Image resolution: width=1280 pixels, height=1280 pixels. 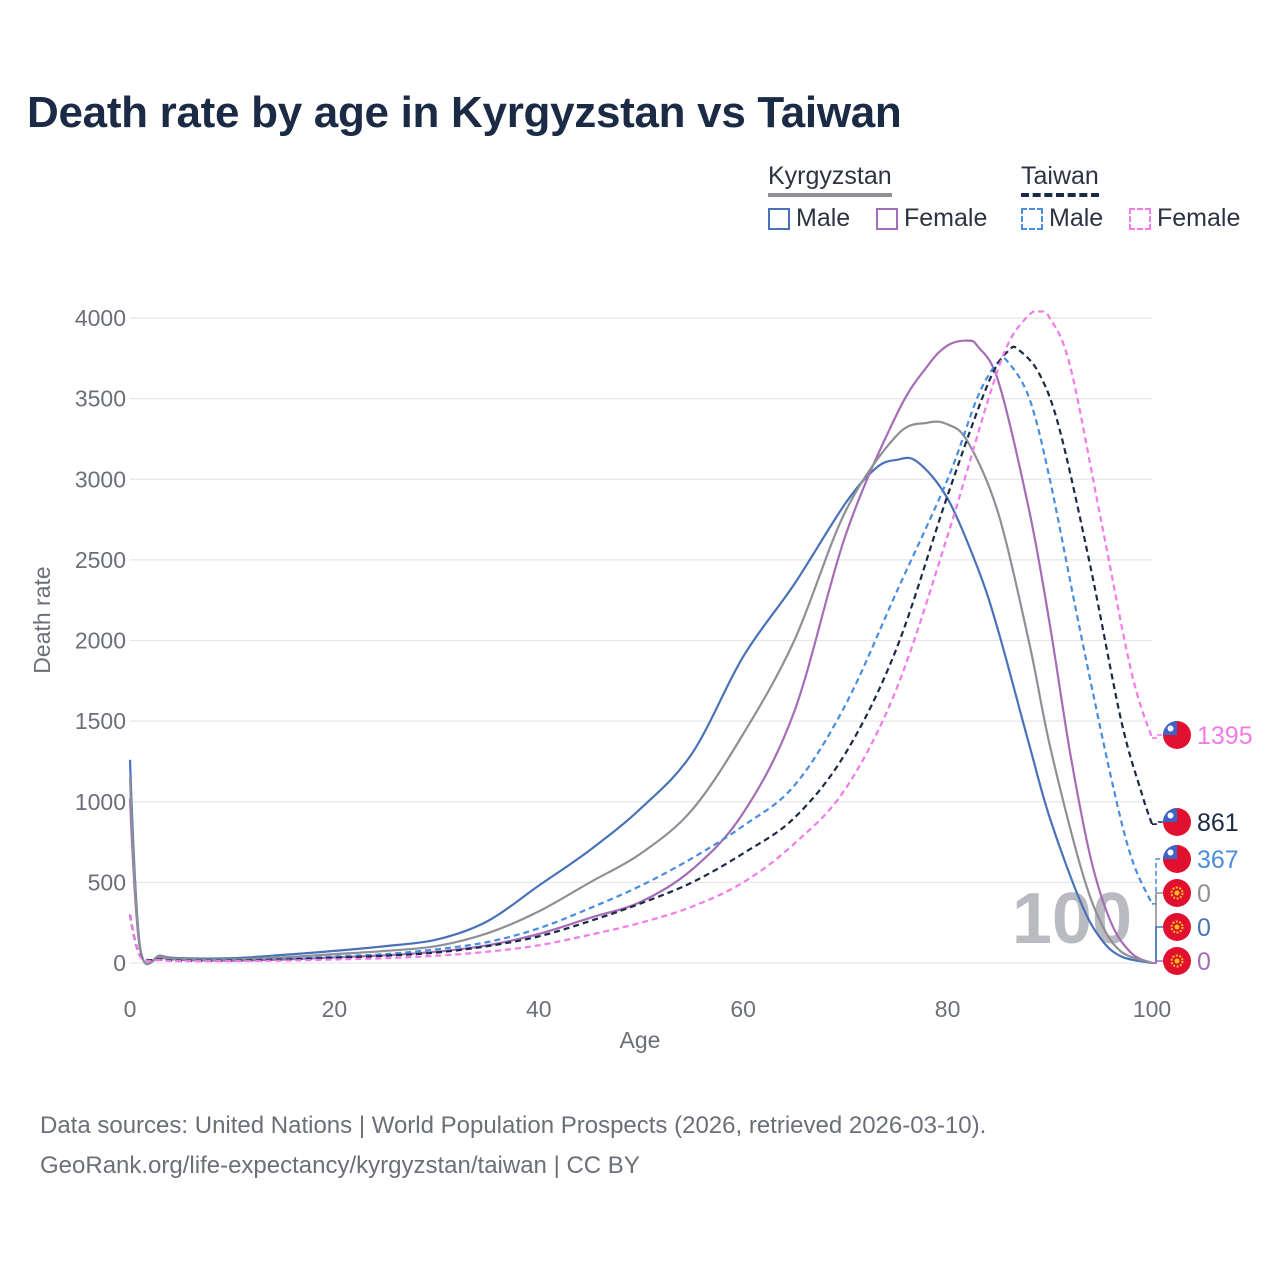 What do you see at coordinates (1225, 736) in the screenshot?
I see `end-value-label: 1395` at bounding box center [1225, 736].